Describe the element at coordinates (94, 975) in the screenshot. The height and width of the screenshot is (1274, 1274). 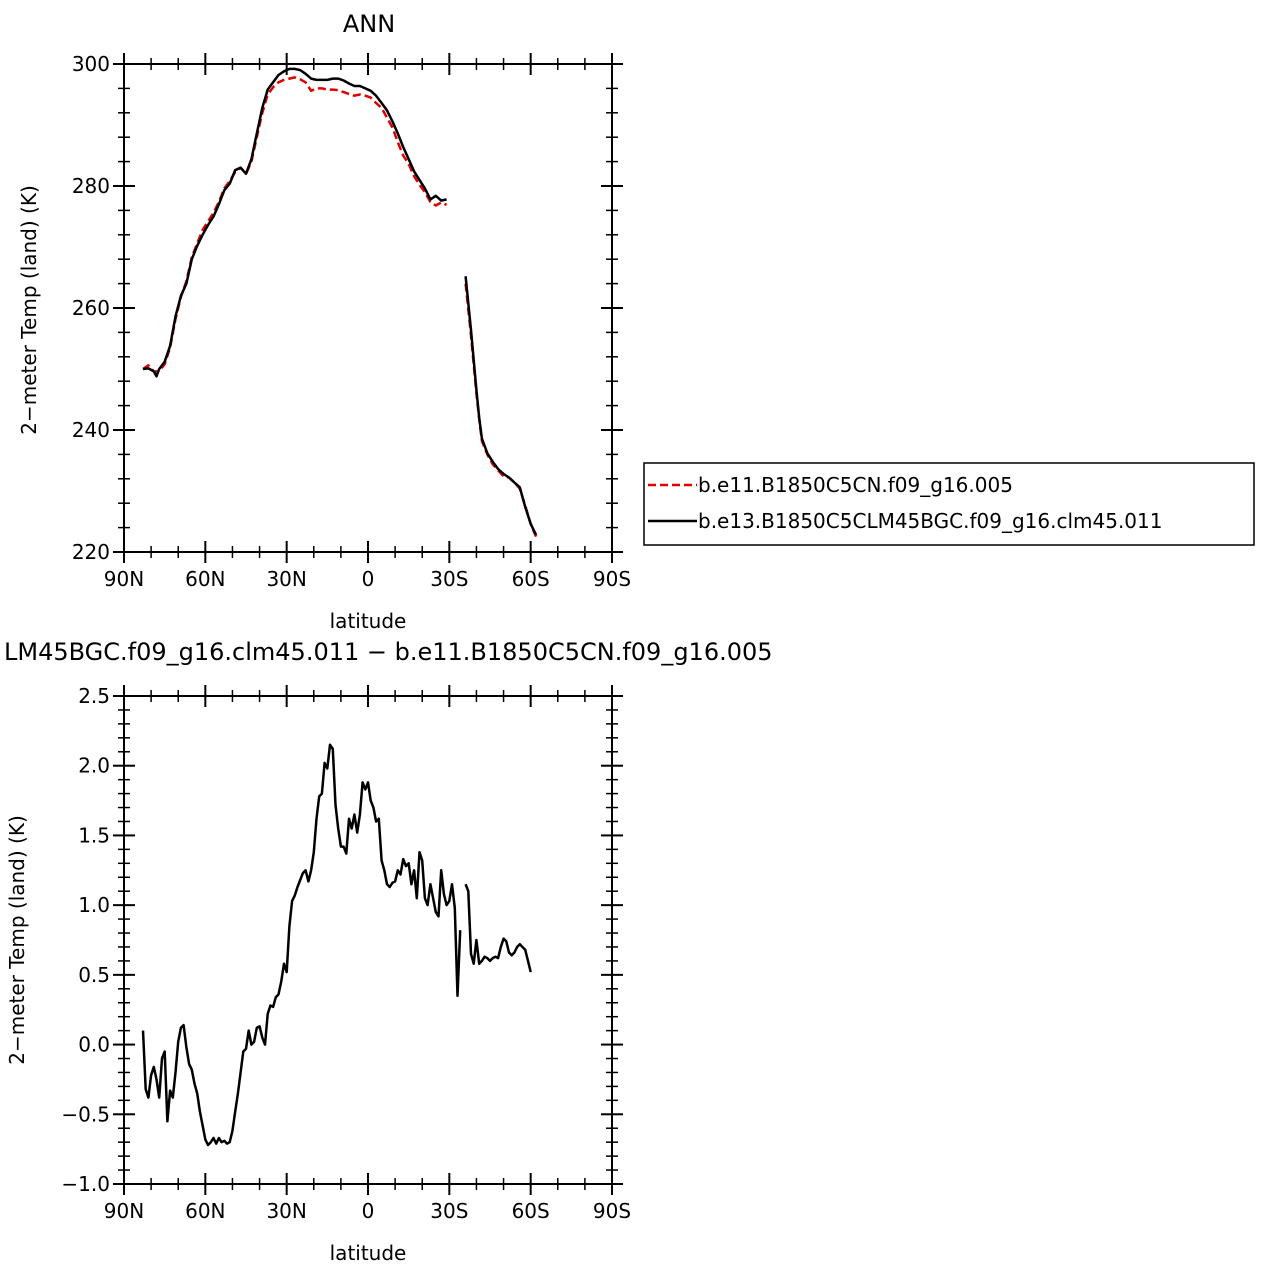
I see `y-tick-label: 0.5` at that location.